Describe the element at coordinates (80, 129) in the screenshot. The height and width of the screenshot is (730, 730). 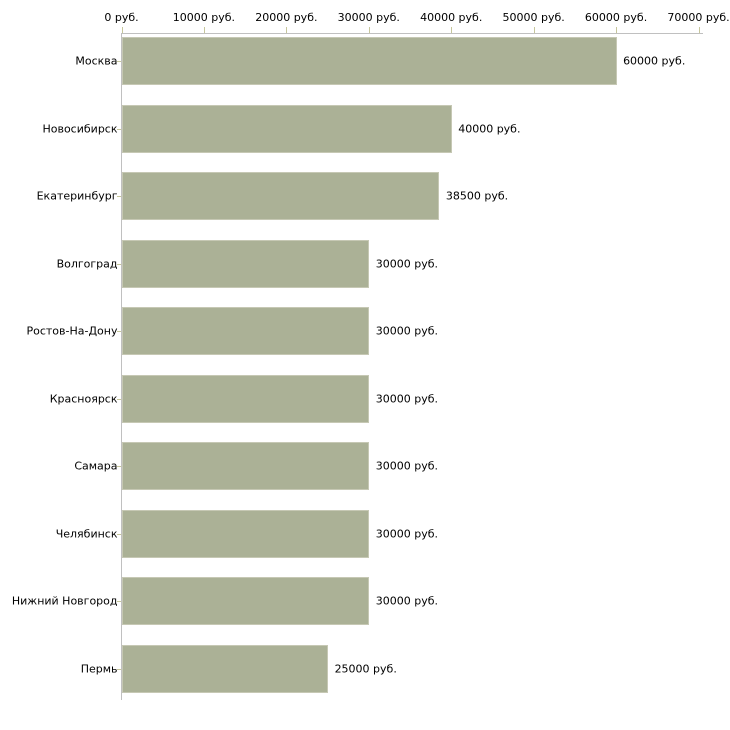
I see `category-label: Новосибирск` at that location.